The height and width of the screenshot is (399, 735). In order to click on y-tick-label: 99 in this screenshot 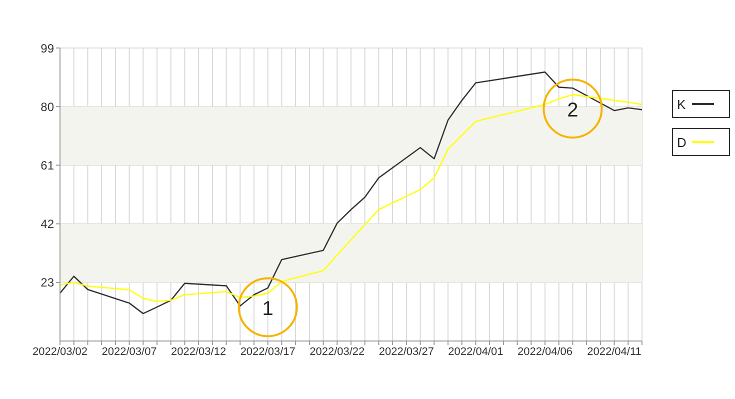, I will do `click(47, 48)`.